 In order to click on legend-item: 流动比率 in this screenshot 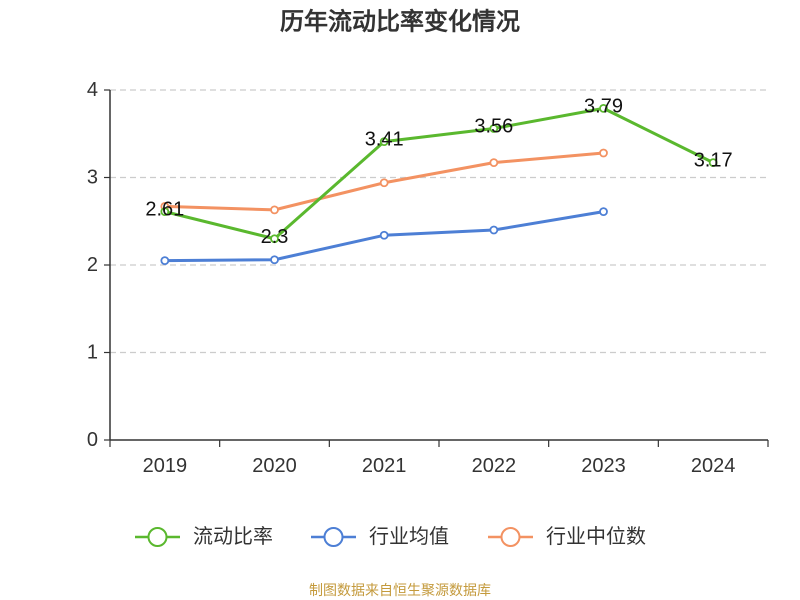, I will do `click(204, 536)`.